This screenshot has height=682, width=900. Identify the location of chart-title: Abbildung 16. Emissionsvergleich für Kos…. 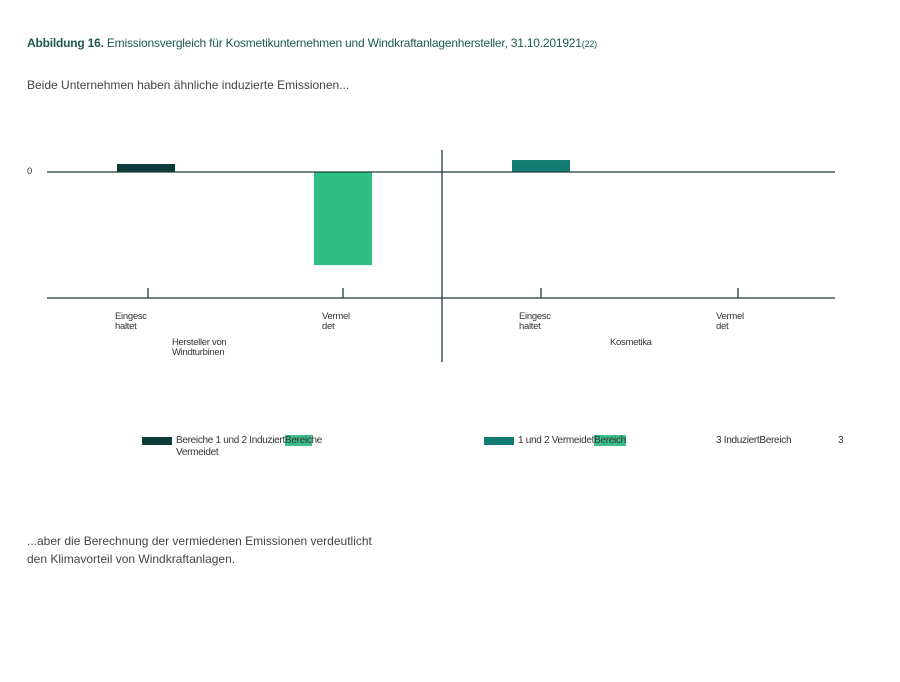
(312, 43).